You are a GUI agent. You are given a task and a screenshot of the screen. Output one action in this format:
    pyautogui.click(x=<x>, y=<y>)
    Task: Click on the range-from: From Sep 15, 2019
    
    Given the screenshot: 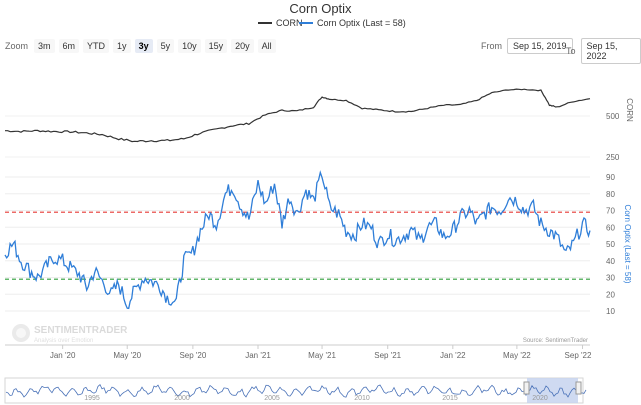 What is the action you would take?
    pyautogui.click(x=527, y=46)
    